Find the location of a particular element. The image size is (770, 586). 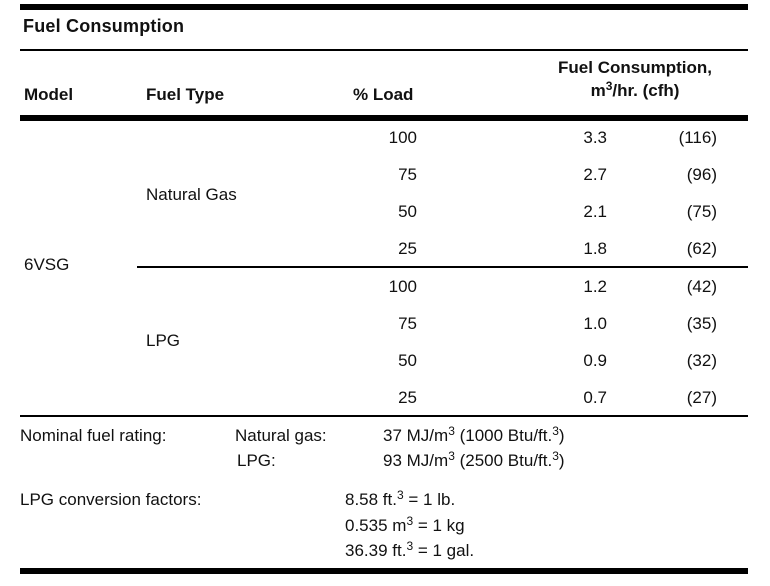

table-bottom-rule is located at coordinates (384, 416).